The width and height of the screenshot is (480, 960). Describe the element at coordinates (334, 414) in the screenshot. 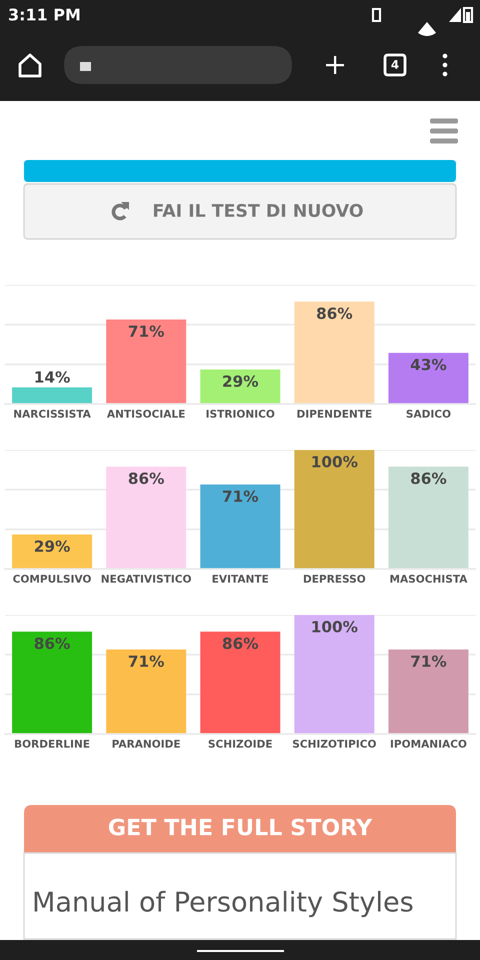

I see `x-tick-label: DIPENDENTE` at that location.